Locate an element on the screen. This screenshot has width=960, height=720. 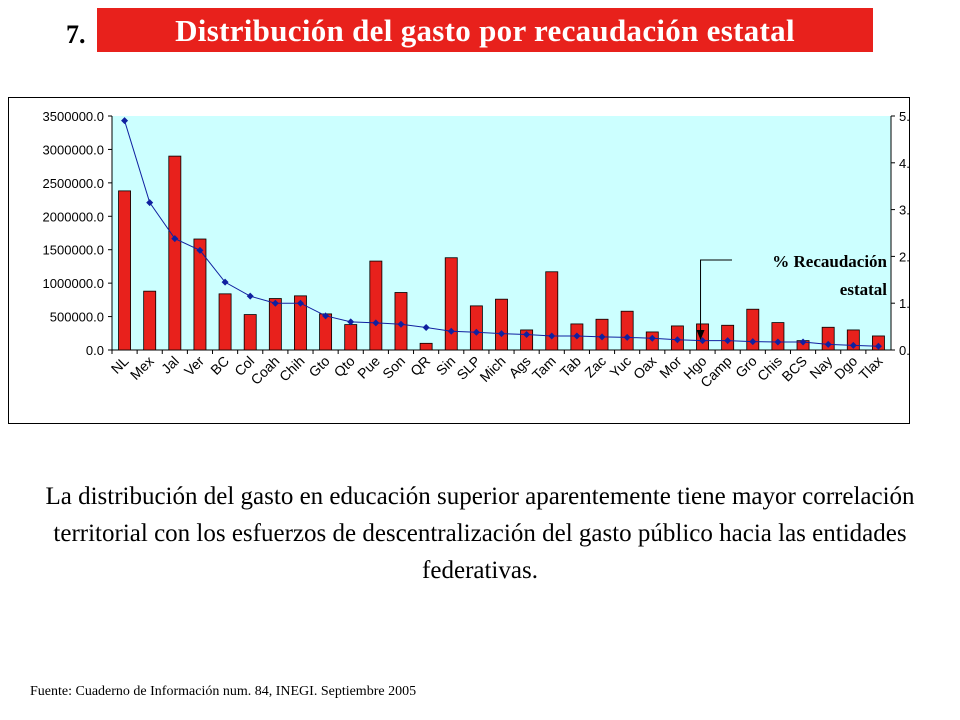
x-tick-label: Gto is located at coordinates (318, 366).